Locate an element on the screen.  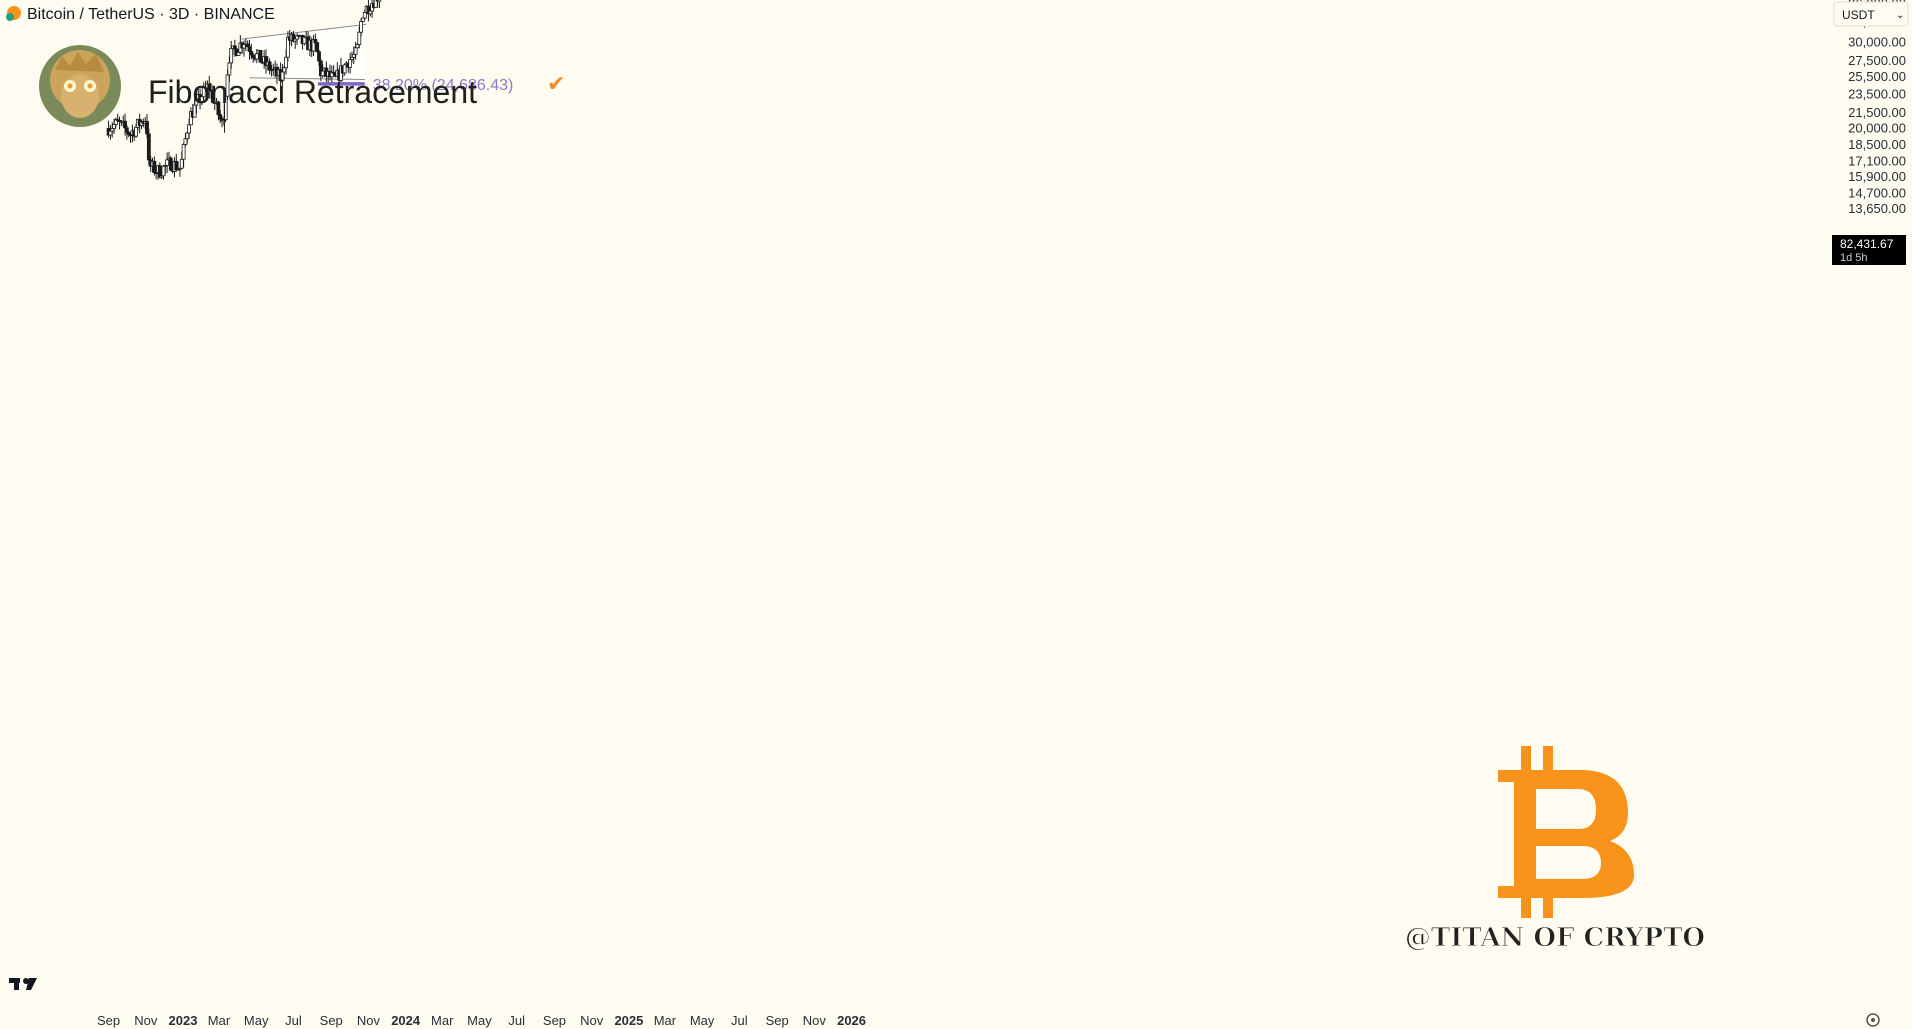
price-tick-label: 23,500.00 is located at coordinates (1877, 93).